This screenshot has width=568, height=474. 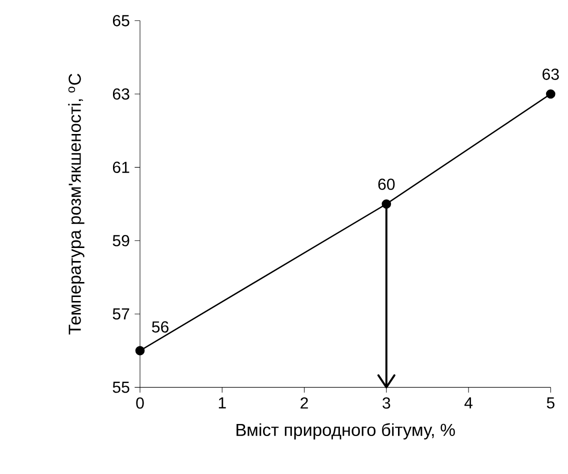 I want to click on x-tick-label: 4, so click(x=468, y=402).